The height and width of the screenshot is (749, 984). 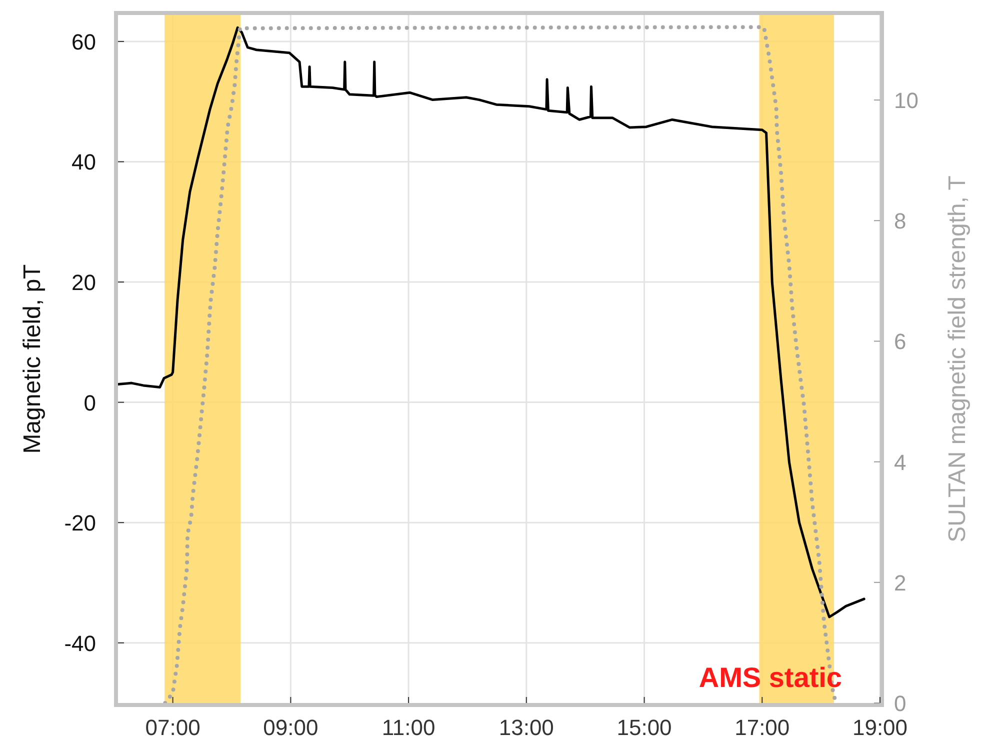 What do you see at coordinates (80, 523) in the screenshot?
I see `y-tick-label: -20` at bounding box center [80, 523].